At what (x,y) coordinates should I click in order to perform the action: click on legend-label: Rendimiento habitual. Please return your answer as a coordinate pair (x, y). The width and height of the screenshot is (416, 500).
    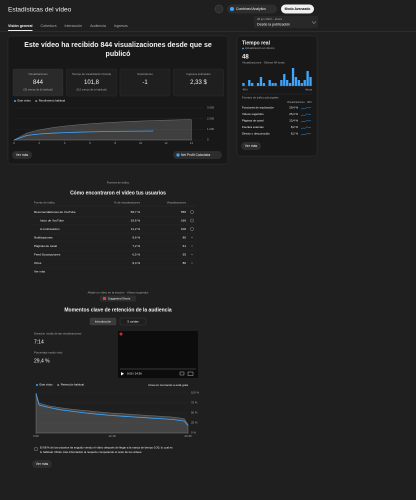
    Looking at the image, I should click on (52, 101).